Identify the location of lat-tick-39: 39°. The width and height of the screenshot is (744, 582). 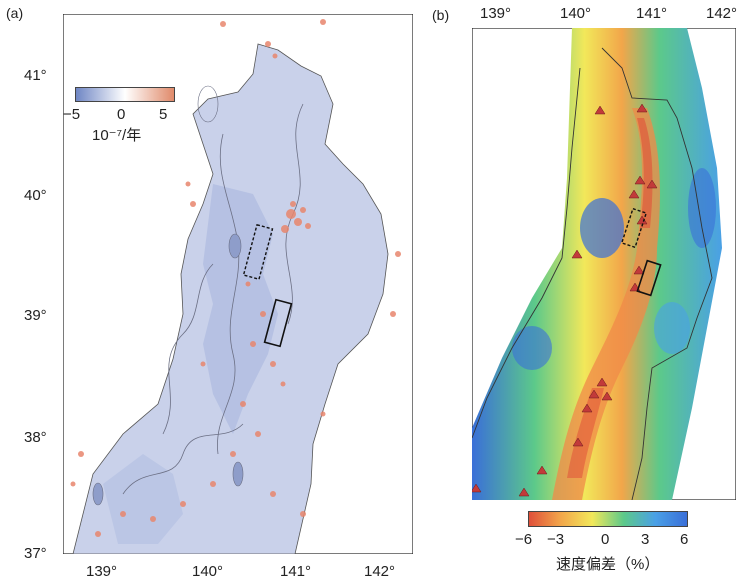
(35, 315).